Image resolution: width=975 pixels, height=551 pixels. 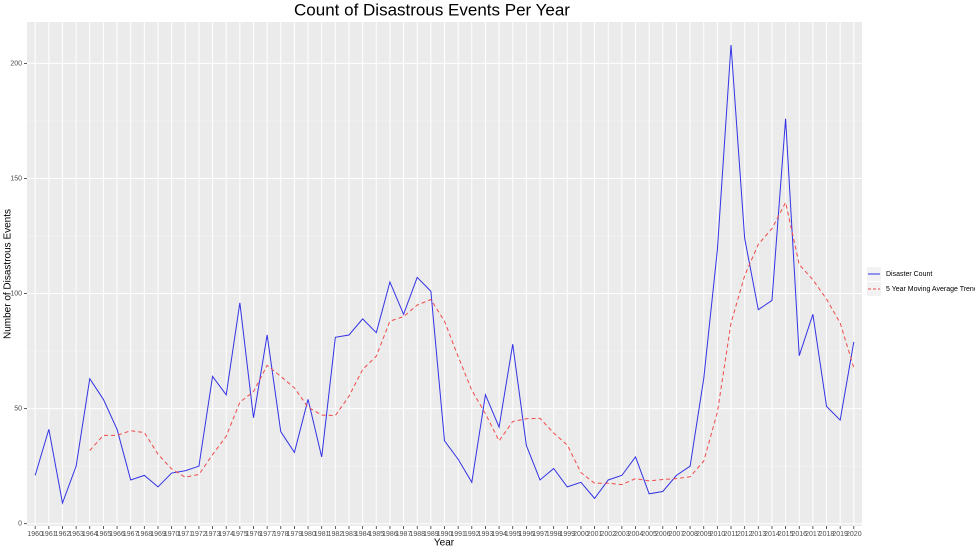 What do you see at coordinates (295, 534) in the screenshot?
I see `x-tick-label: 1979` at bounding box center [295, 534].